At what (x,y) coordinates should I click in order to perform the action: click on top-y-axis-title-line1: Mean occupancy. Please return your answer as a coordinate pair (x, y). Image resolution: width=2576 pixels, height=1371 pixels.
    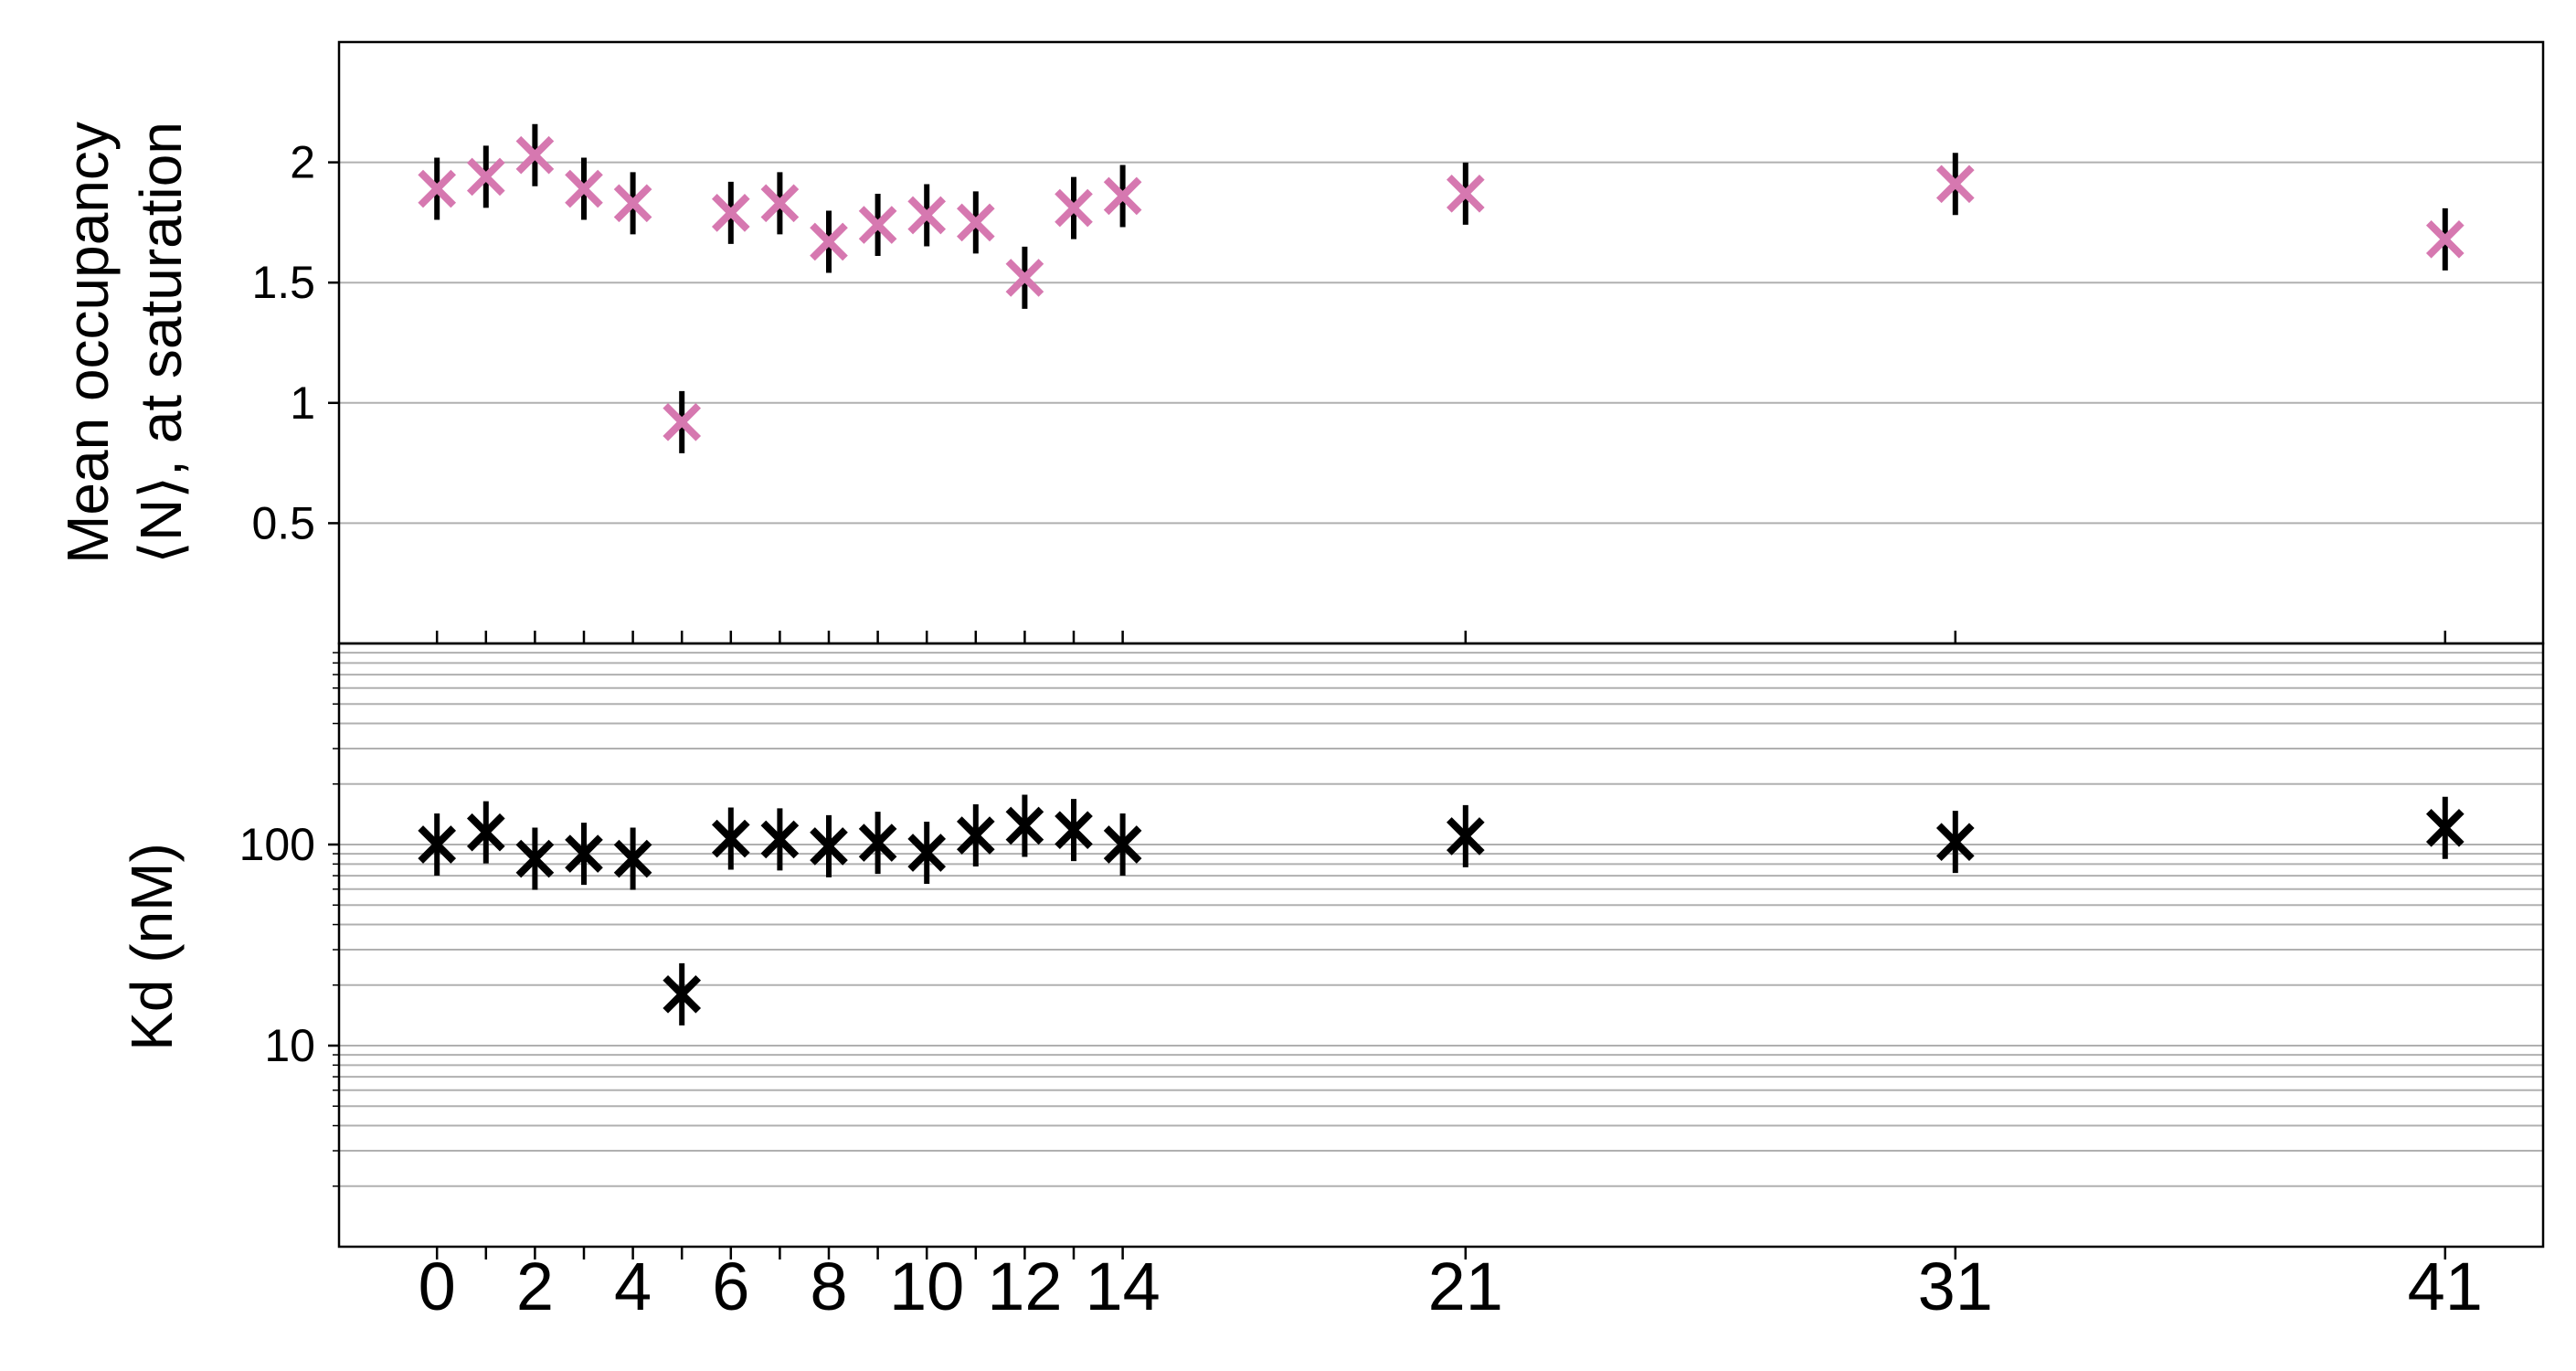
    Looking at the image, I should click on (88, 343).